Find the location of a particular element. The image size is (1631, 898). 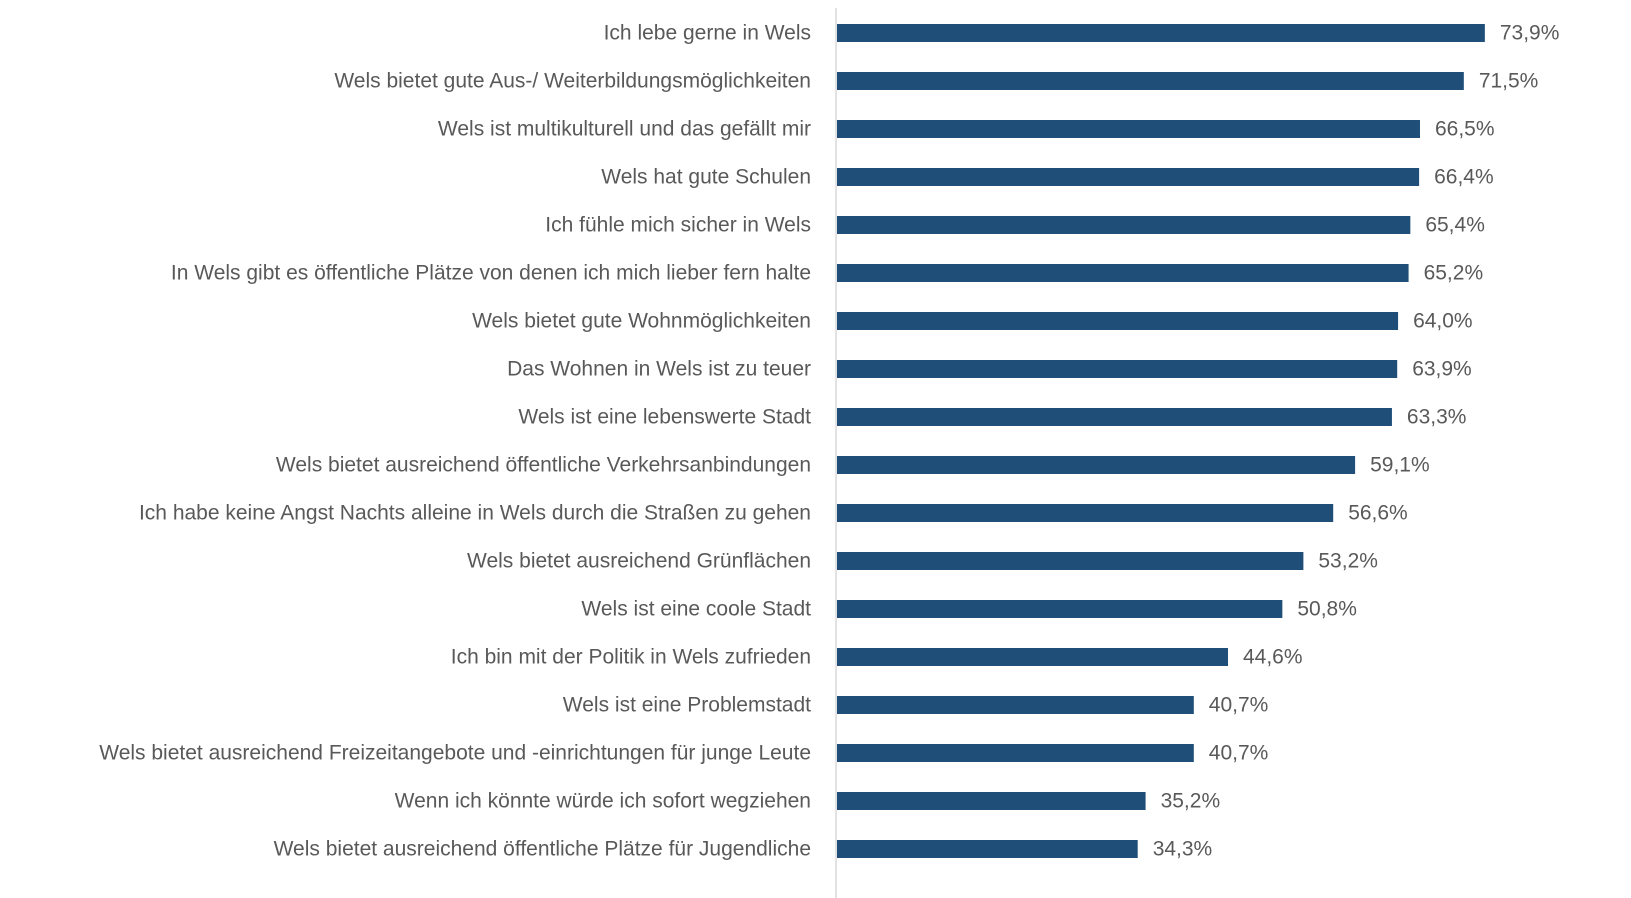

value-label: 64,0% is located at coordinates (1443, 321).